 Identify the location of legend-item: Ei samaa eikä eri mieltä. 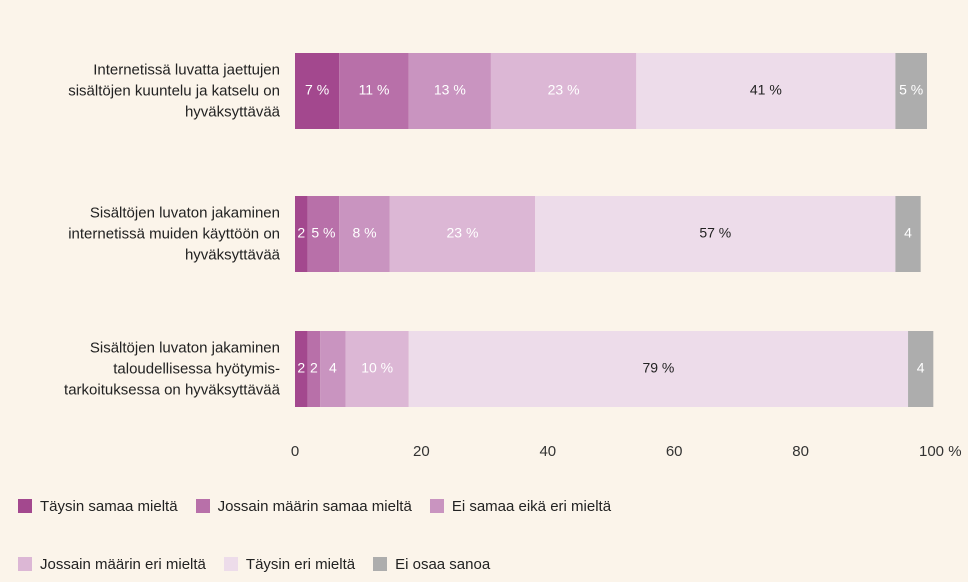
(520, 506).